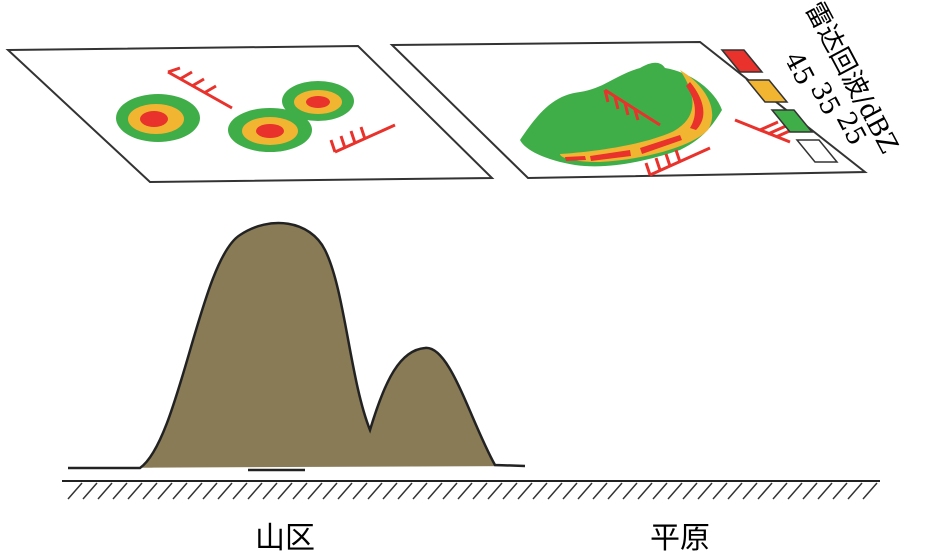 The height and width of the screenshot is (560, 945). What do you see at coordinates (699, 132) in the screenshot?
I see `wind-barbs-right` at bounding box center [699, 132].